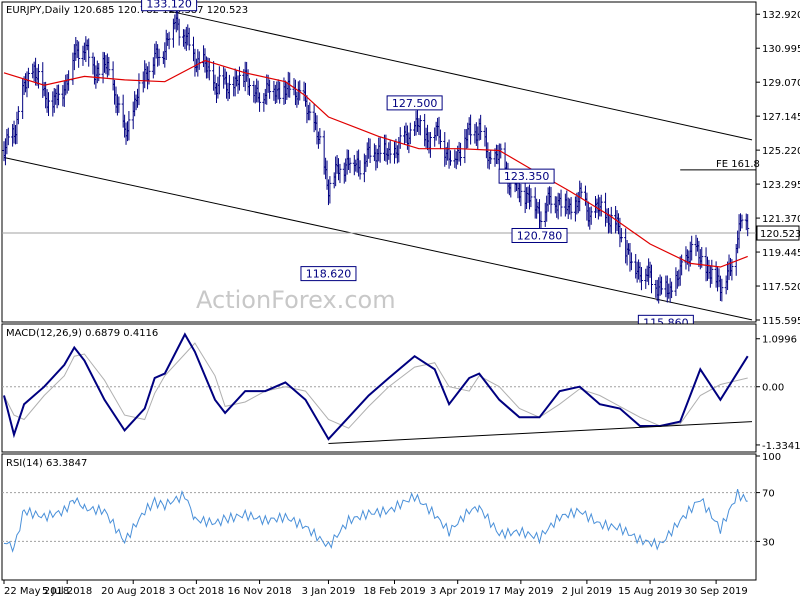 The height and width of the screenshot is (600, 800). I want to click on macd-tick-label: 1.0996, so click(779, 340).